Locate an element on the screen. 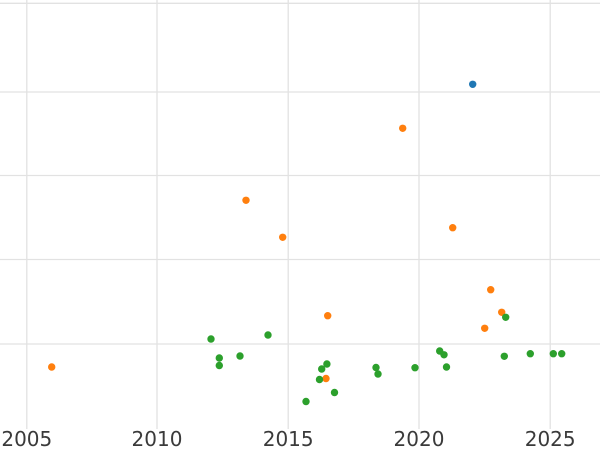  x-tick-label: 2005 is located at coordinates (26, 438).